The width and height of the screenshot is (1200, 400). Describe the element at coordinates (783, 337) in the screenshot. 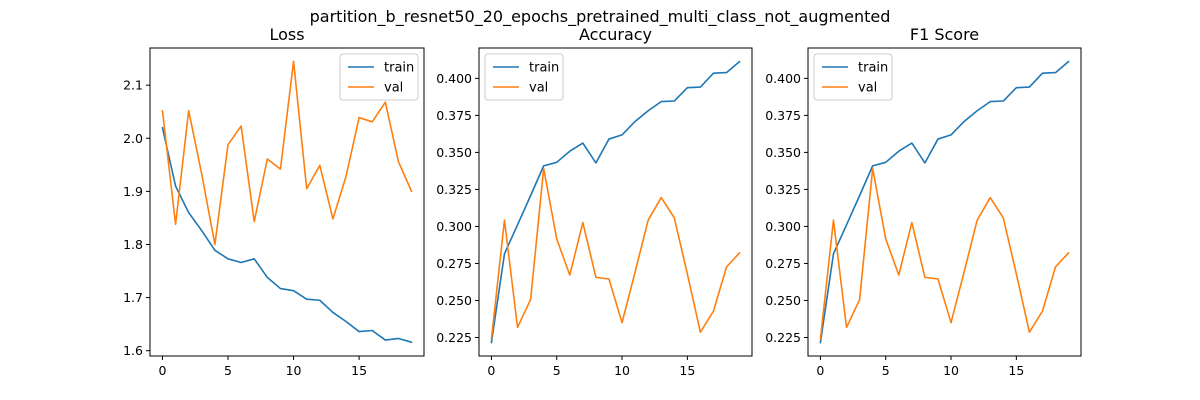

I see `f1-score-ytick-label: 0.225` at that location.